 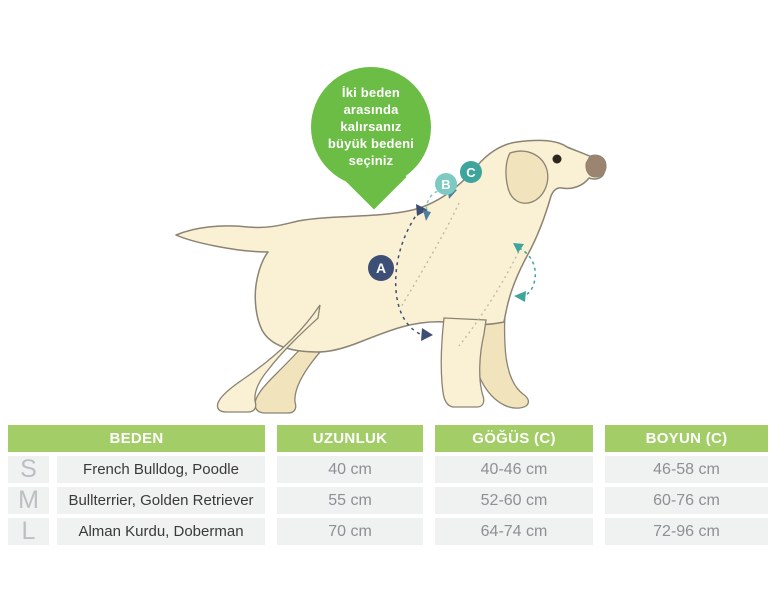 I want to click on neck-front-arc, so click(x=525, y=272).